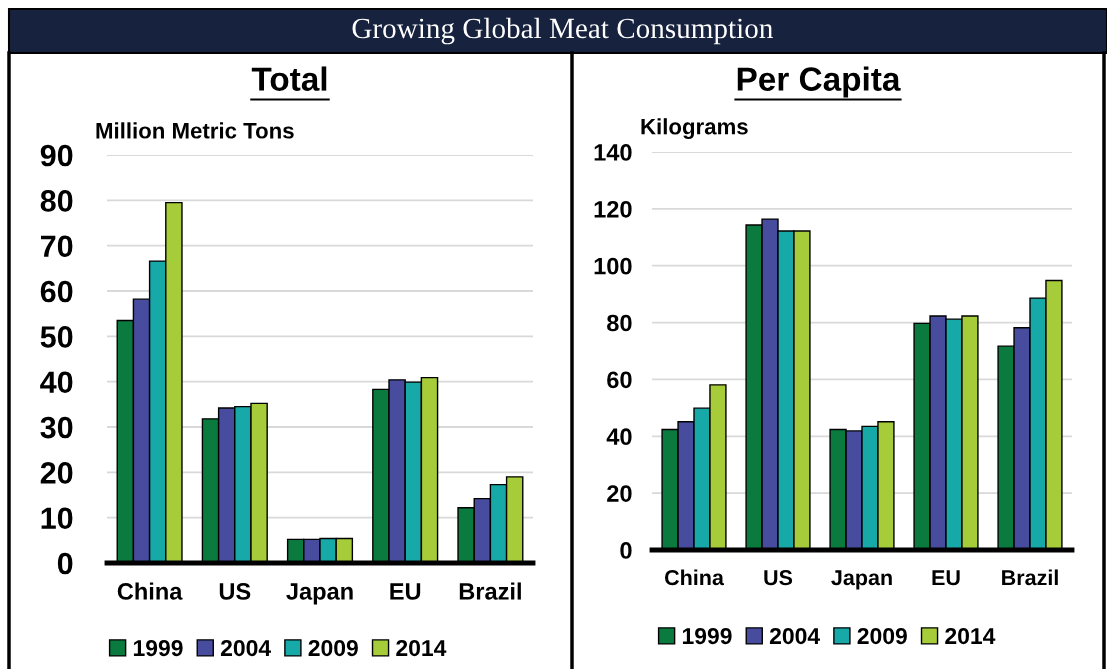 Image resolution: width=1107 pixels, height=669 pixels. Describe the element at coordinates (57, 518) in the screenshot. I see `y-tick-label: 10` at that location.